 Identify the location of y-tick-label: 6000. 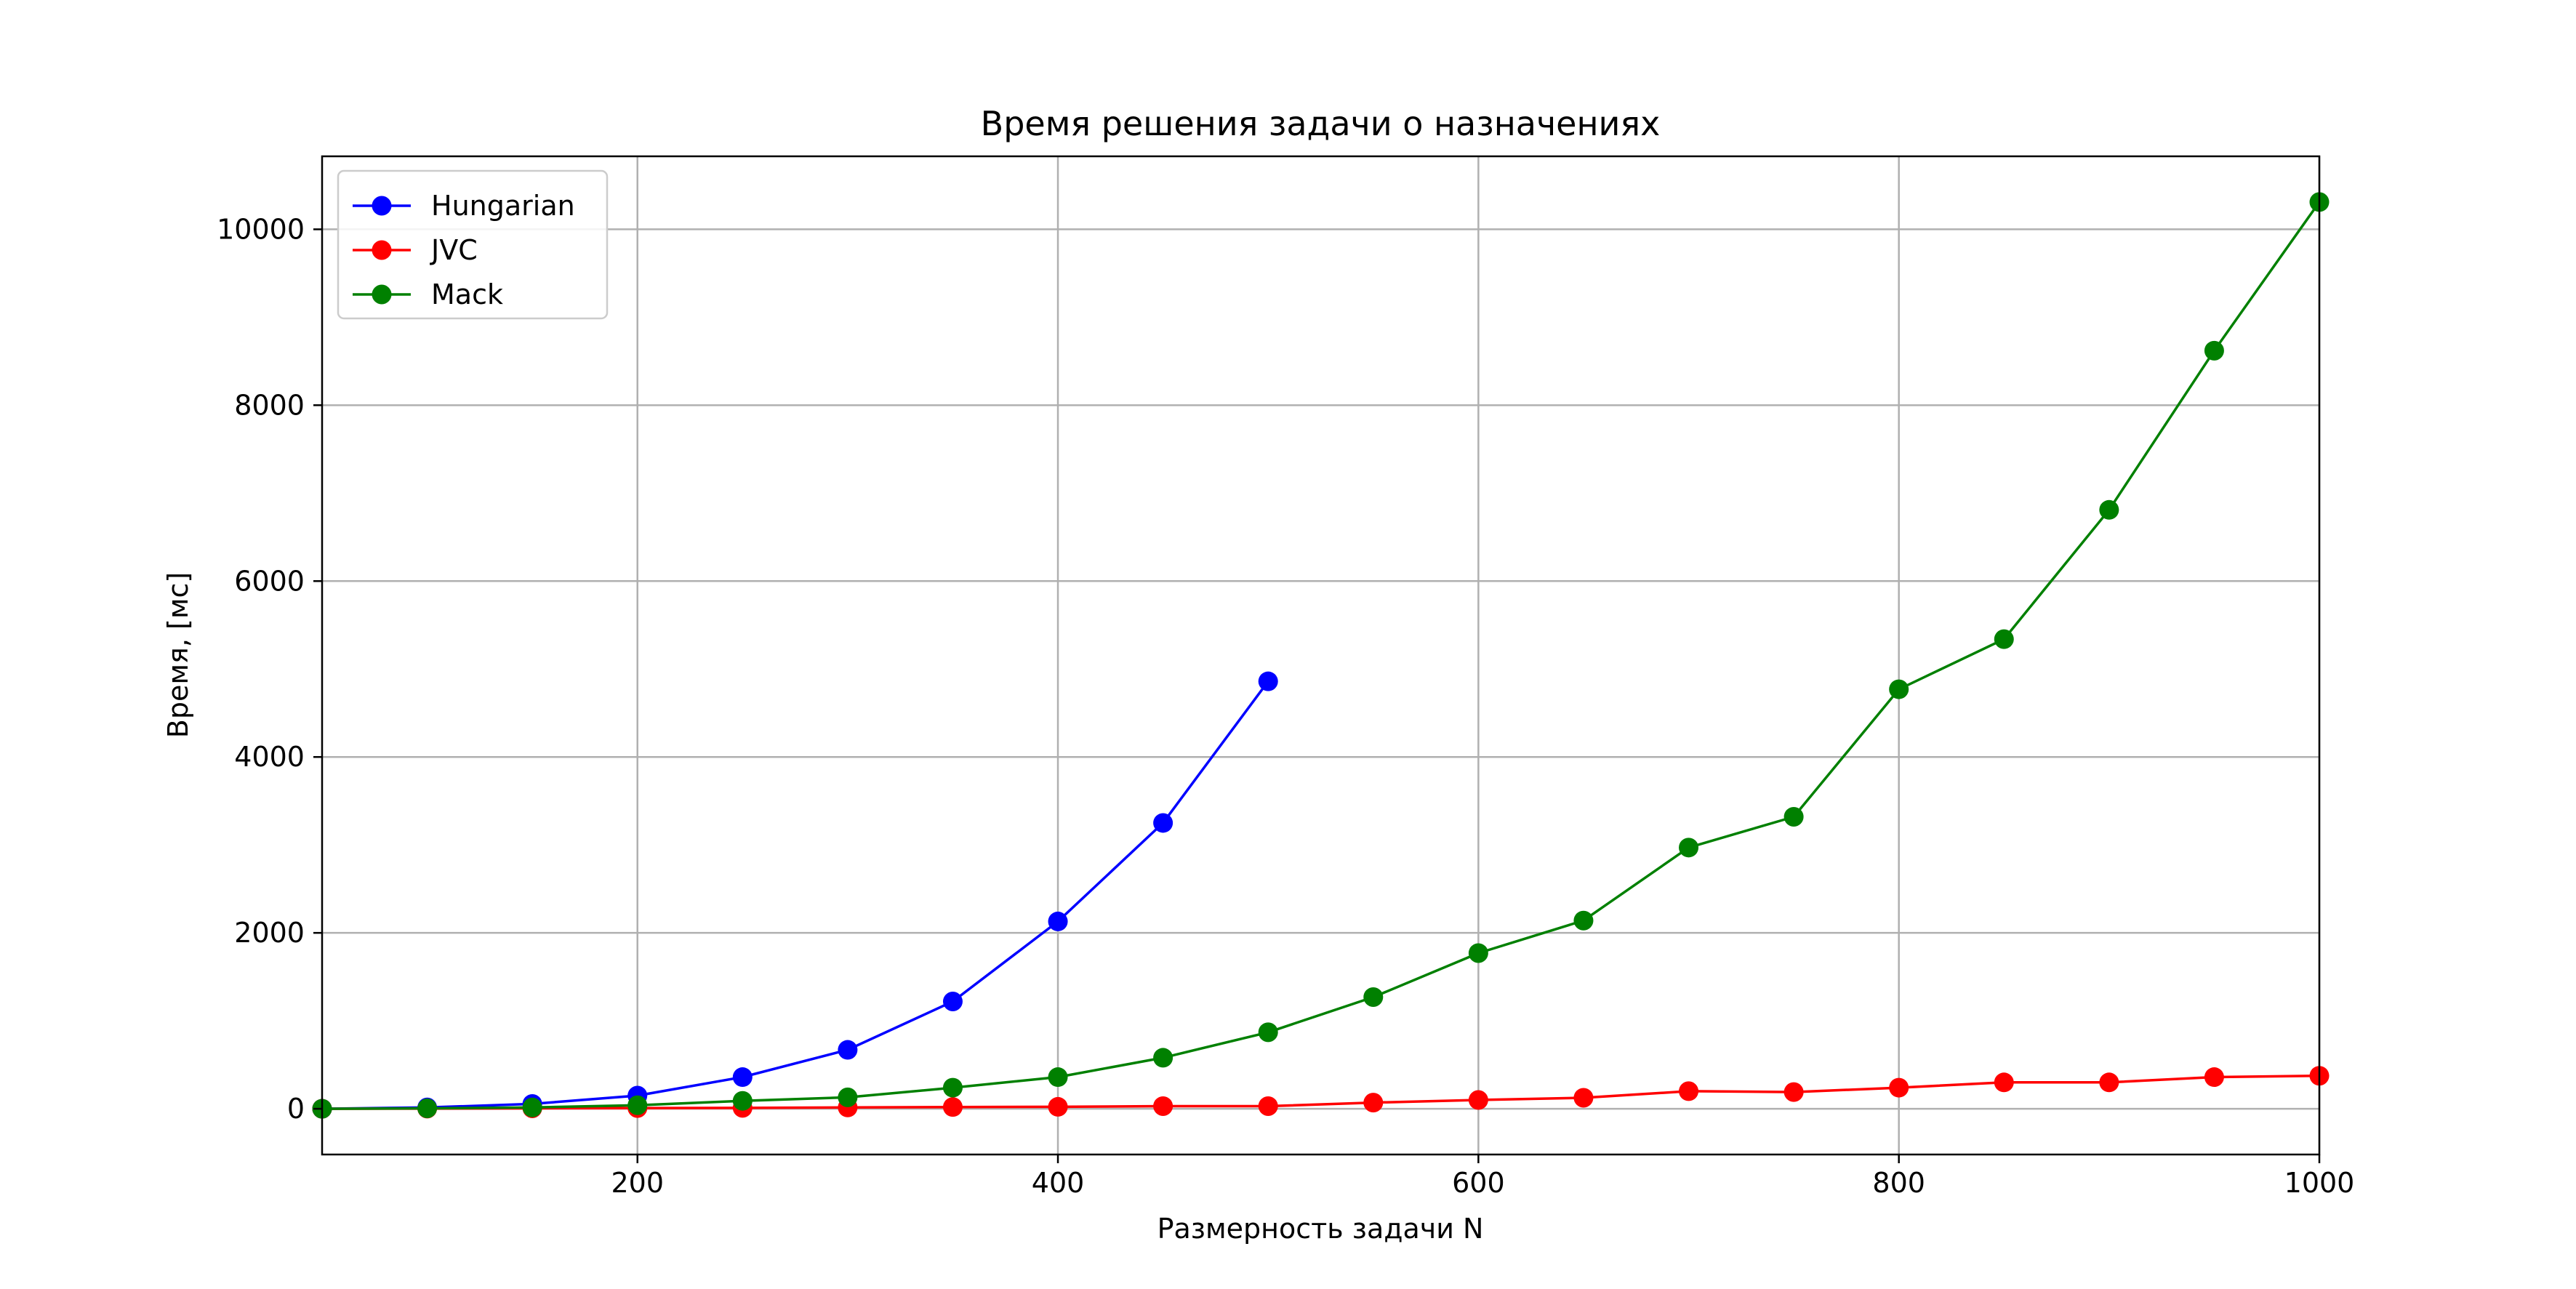
(269, 581).